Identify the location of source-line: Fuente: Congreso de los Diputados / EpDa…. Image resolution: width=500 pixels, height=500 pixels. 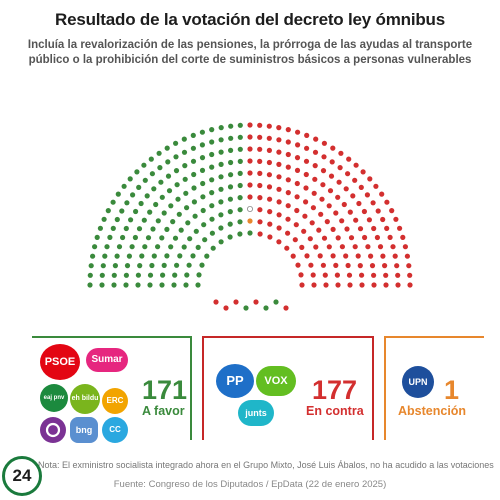
(250, 484).